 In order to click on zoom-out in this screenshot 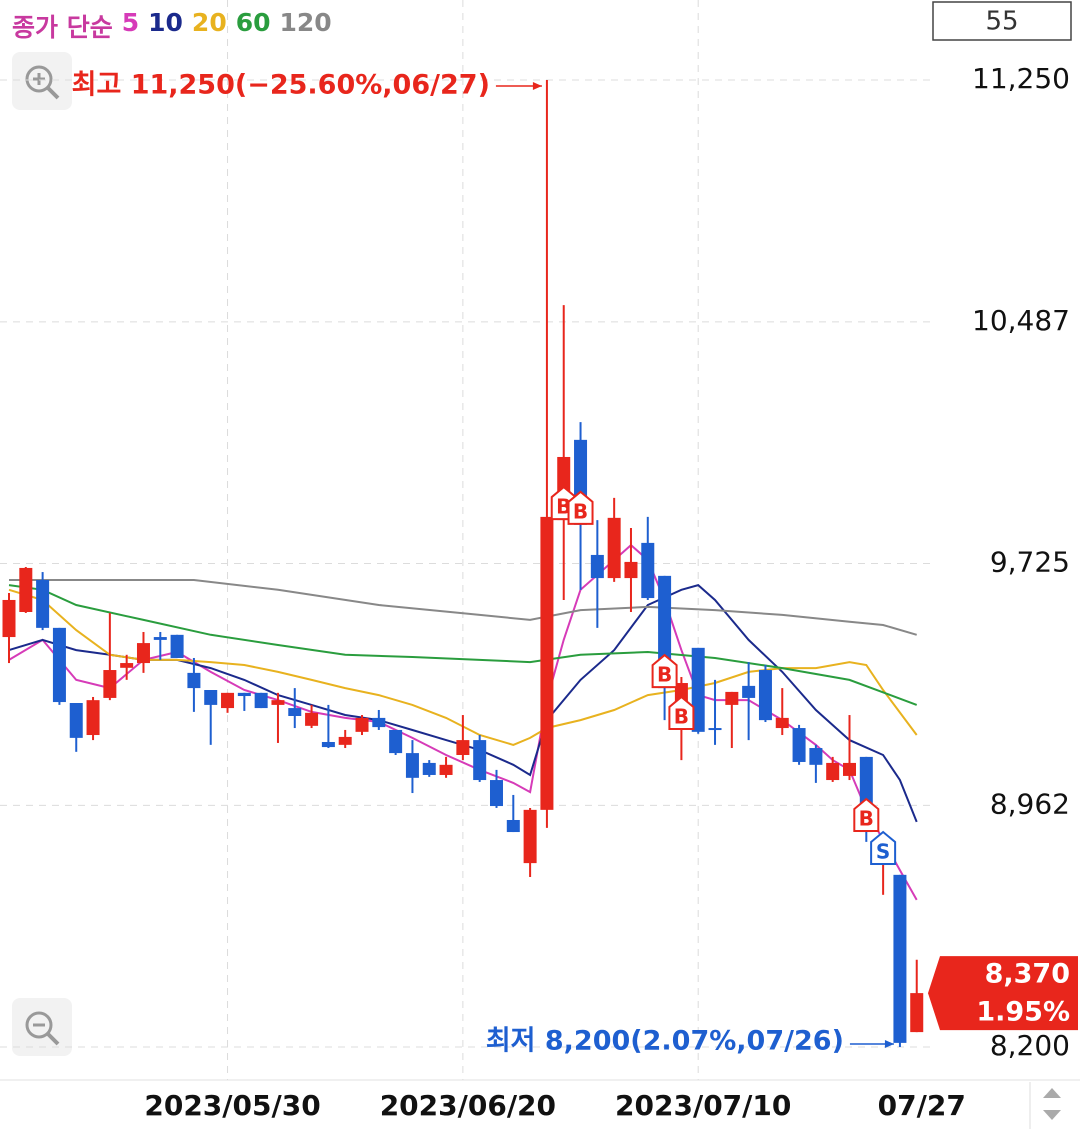, I will do `click(42, 1027)`.